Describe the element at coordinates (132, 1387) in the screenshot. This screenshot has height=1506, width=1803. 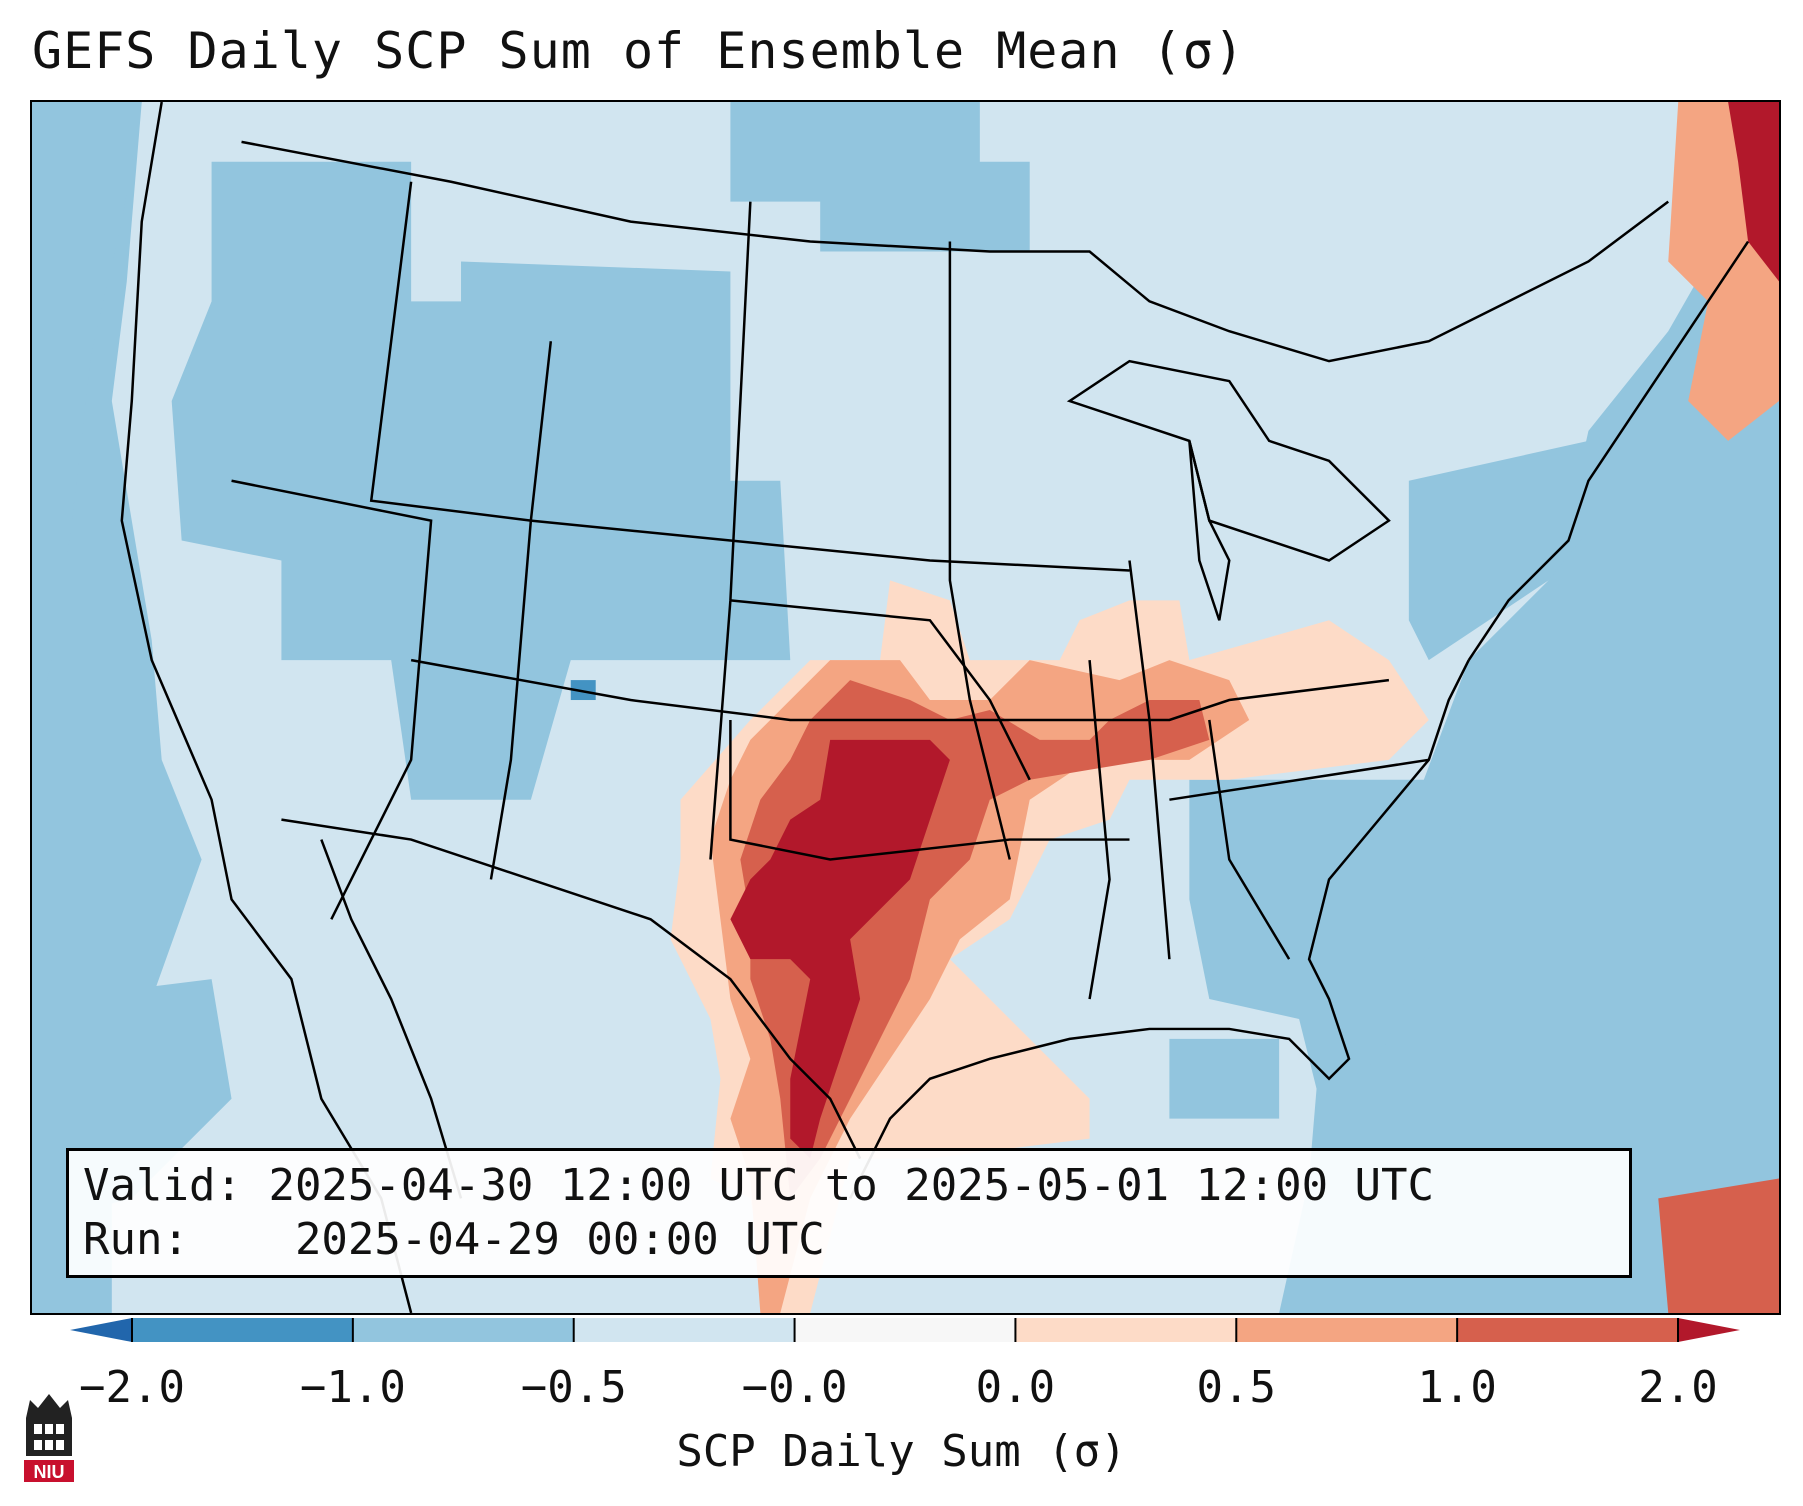
I see `colorbar-tick-label: −2.0` at that location.